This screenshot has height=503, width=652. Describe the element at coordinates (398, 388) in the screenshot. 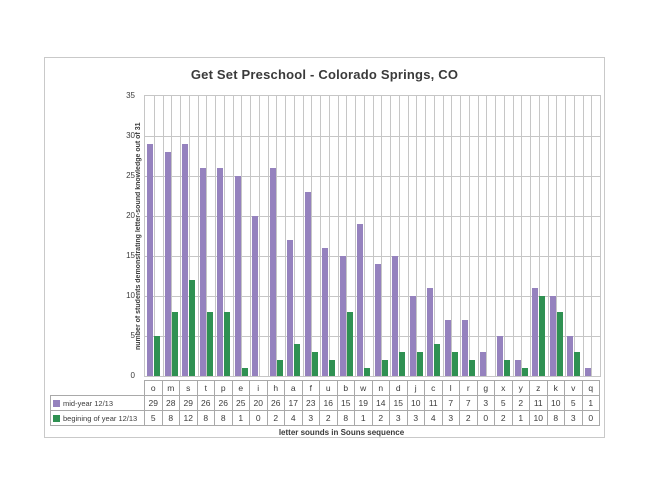

I see `category-label: d` at that location.